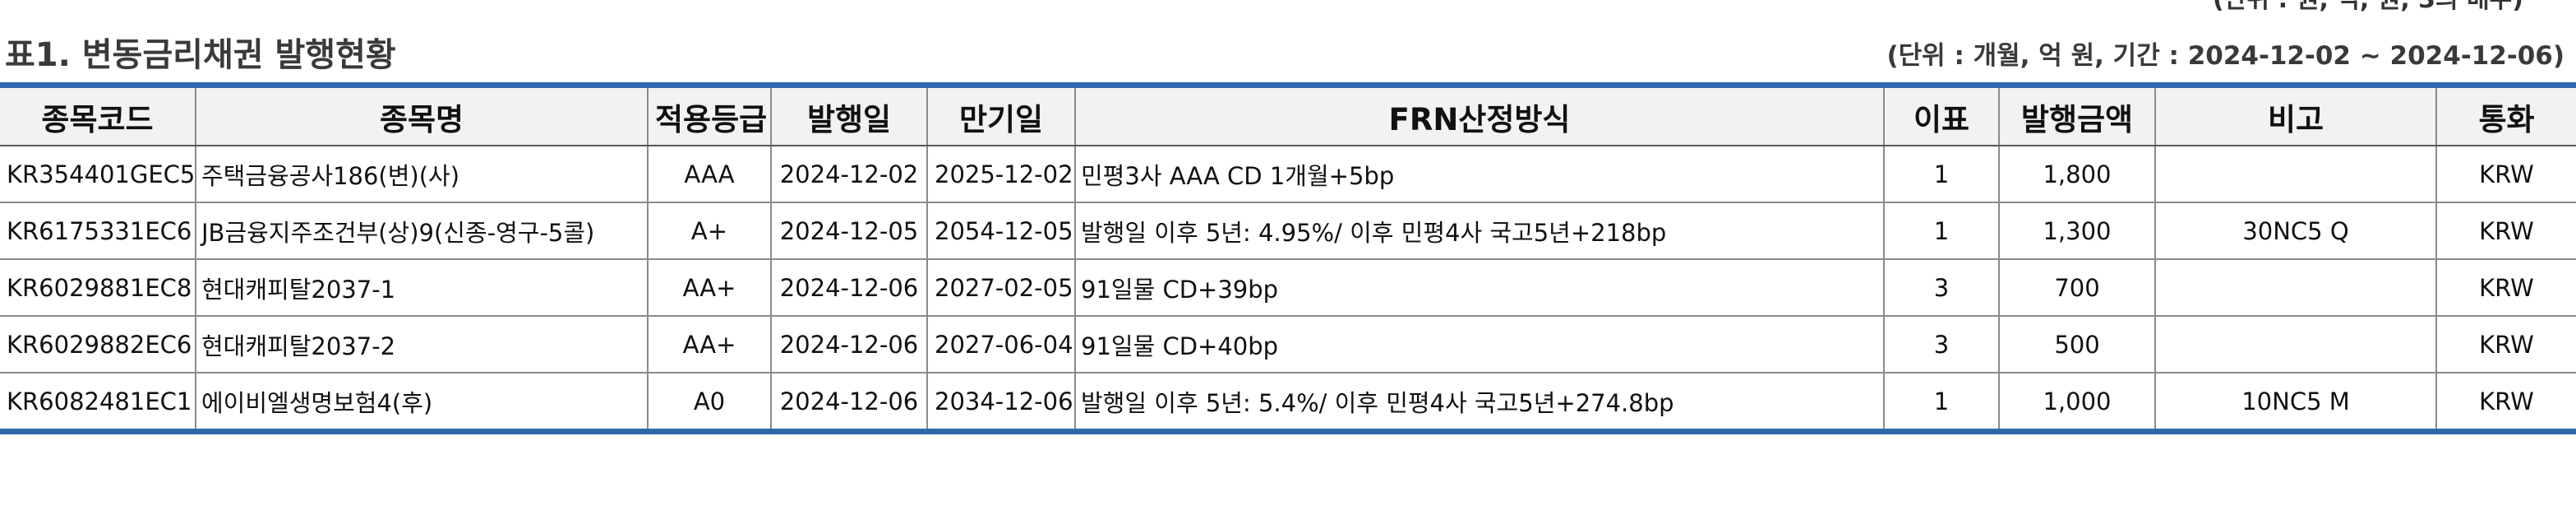 The image size is (2576, 515). Describe the element at coordinates (2077, 115) in the screenshot. I see `col-header-amount: 발행금액` at that location.